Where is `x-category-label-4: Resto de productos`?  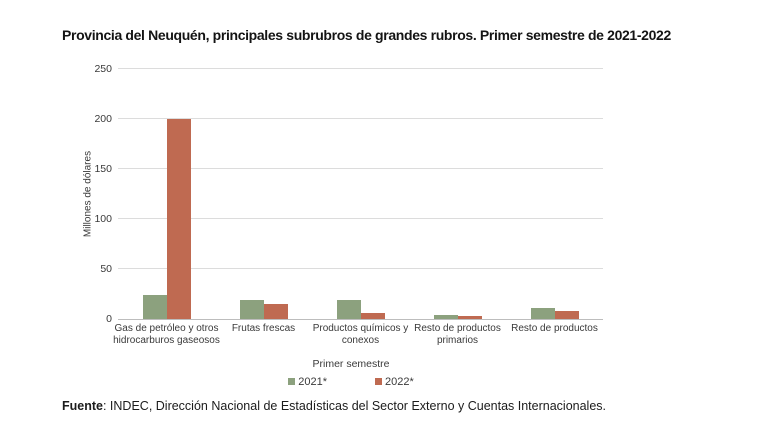 x-category-label-4: Resto de productos is located at coordinates (554, 328).